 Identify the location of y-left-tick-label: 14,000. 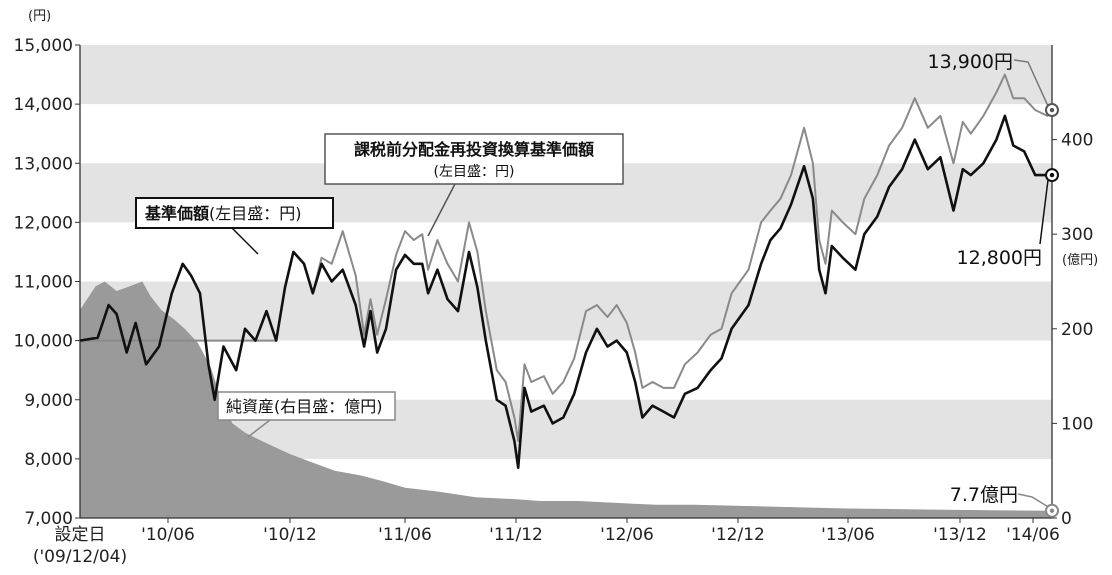
(43, 105).